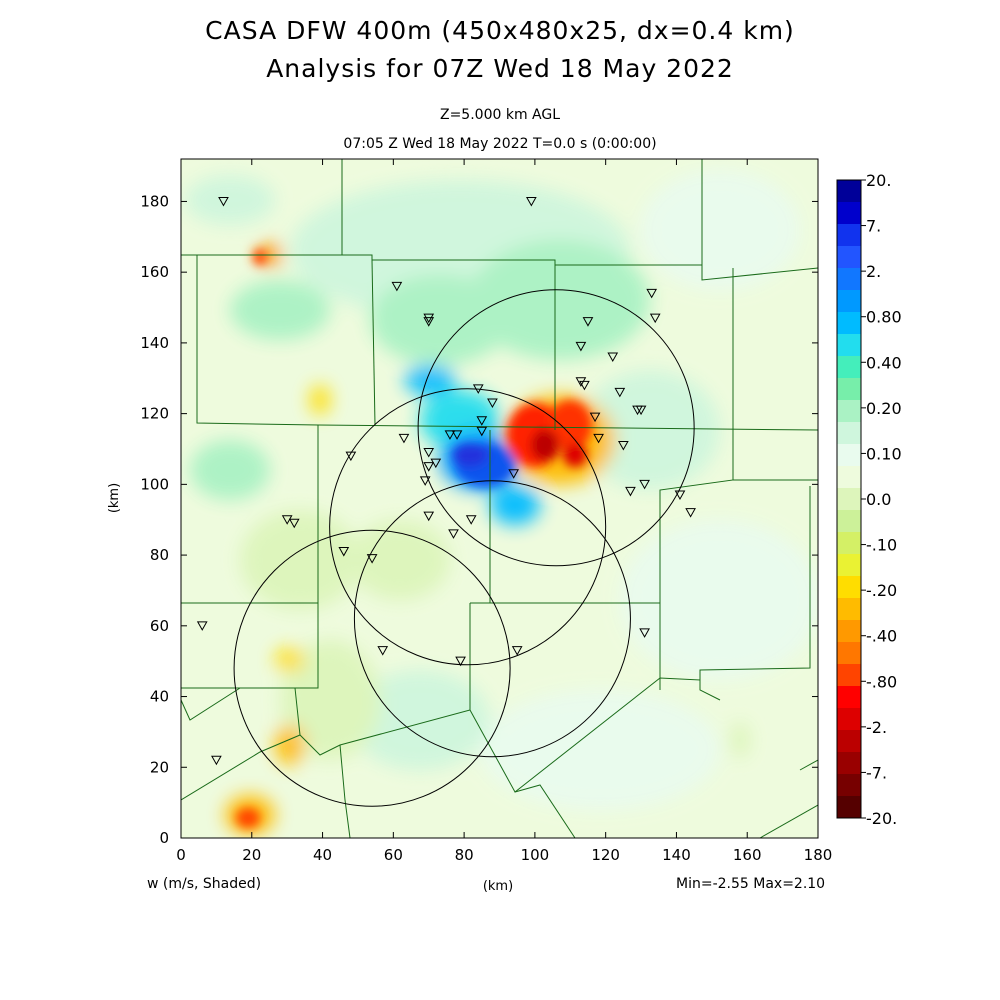  What do you see at coordinates (873, 271) in the screenshot?
I see `colorbar-label: 2.` at bounding box center [873, 271].